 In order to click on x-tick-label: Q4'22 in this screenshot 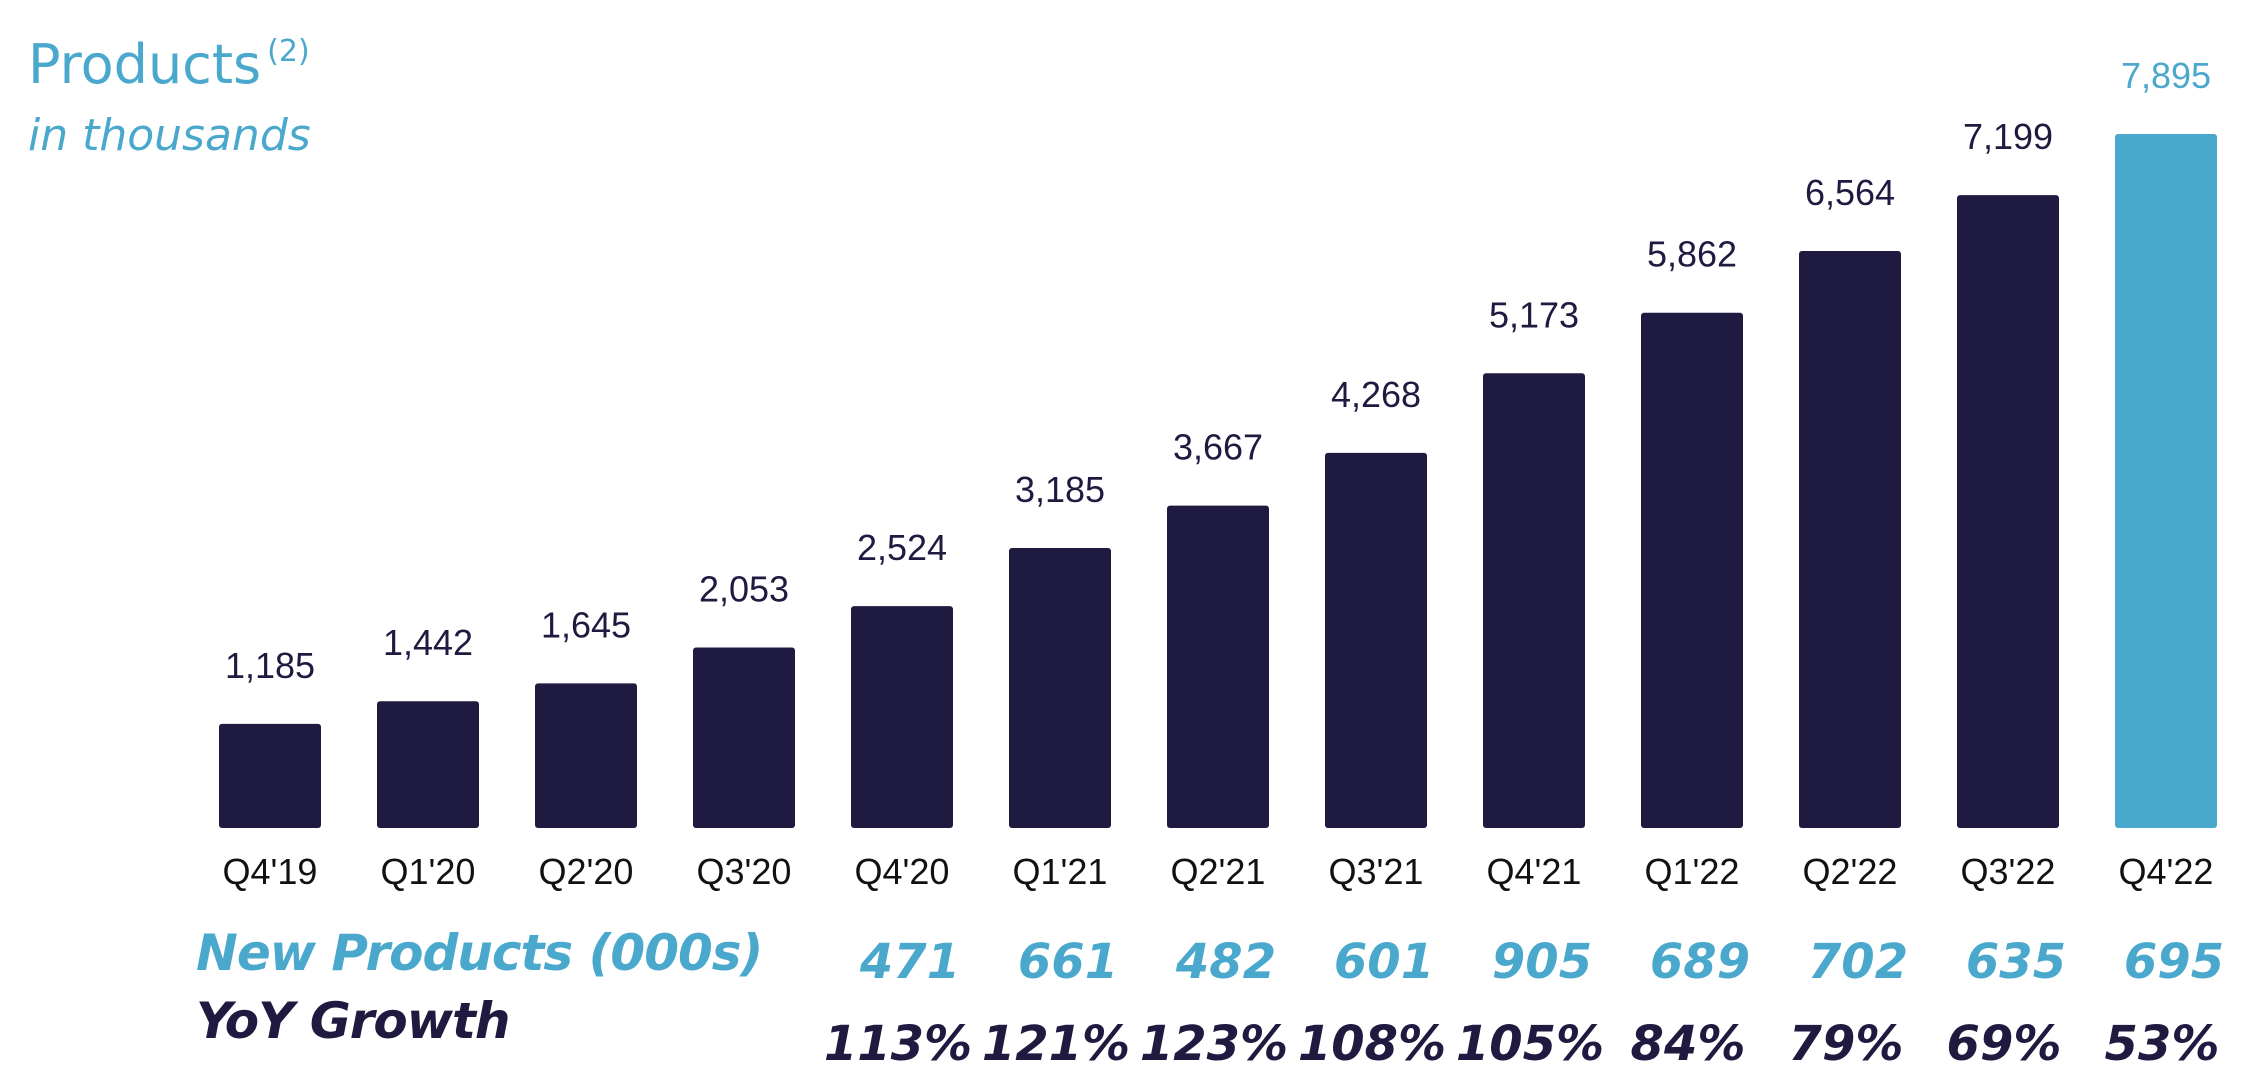, I will do `click(2166, 871)`.